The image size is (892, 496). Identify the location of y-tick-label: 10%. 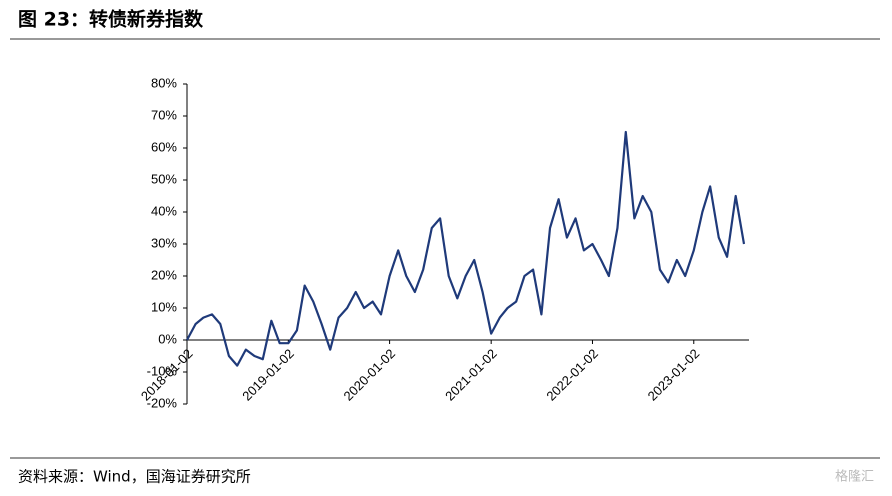
(164, 306).